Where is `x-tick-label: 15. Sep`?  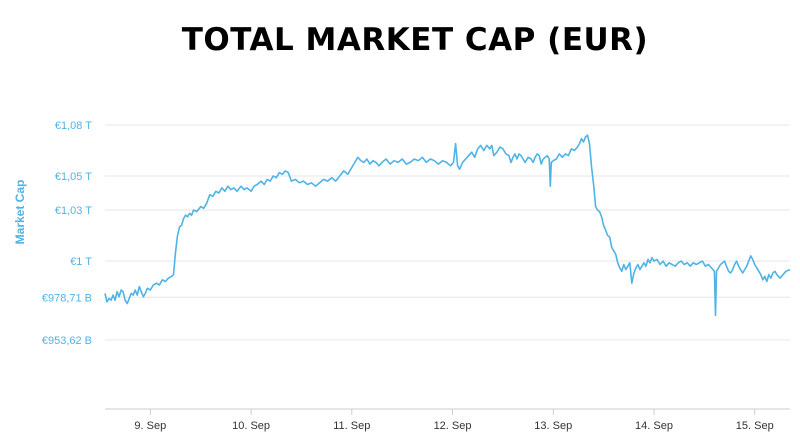 x-tick-label: 15. Sep is located at coordinates (755, 426).